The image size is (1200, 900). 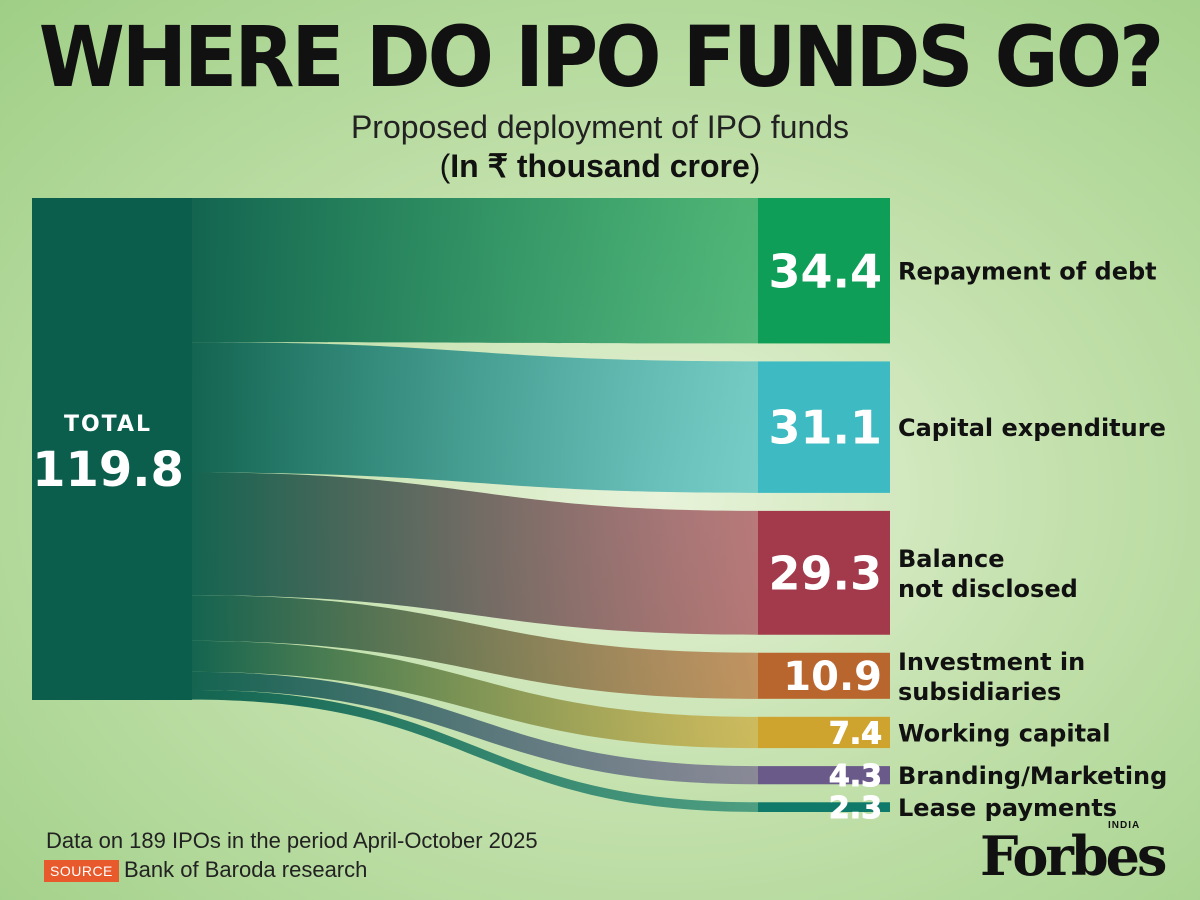 I want to click on source-label: TOTAL, so click(x=108, y=424).